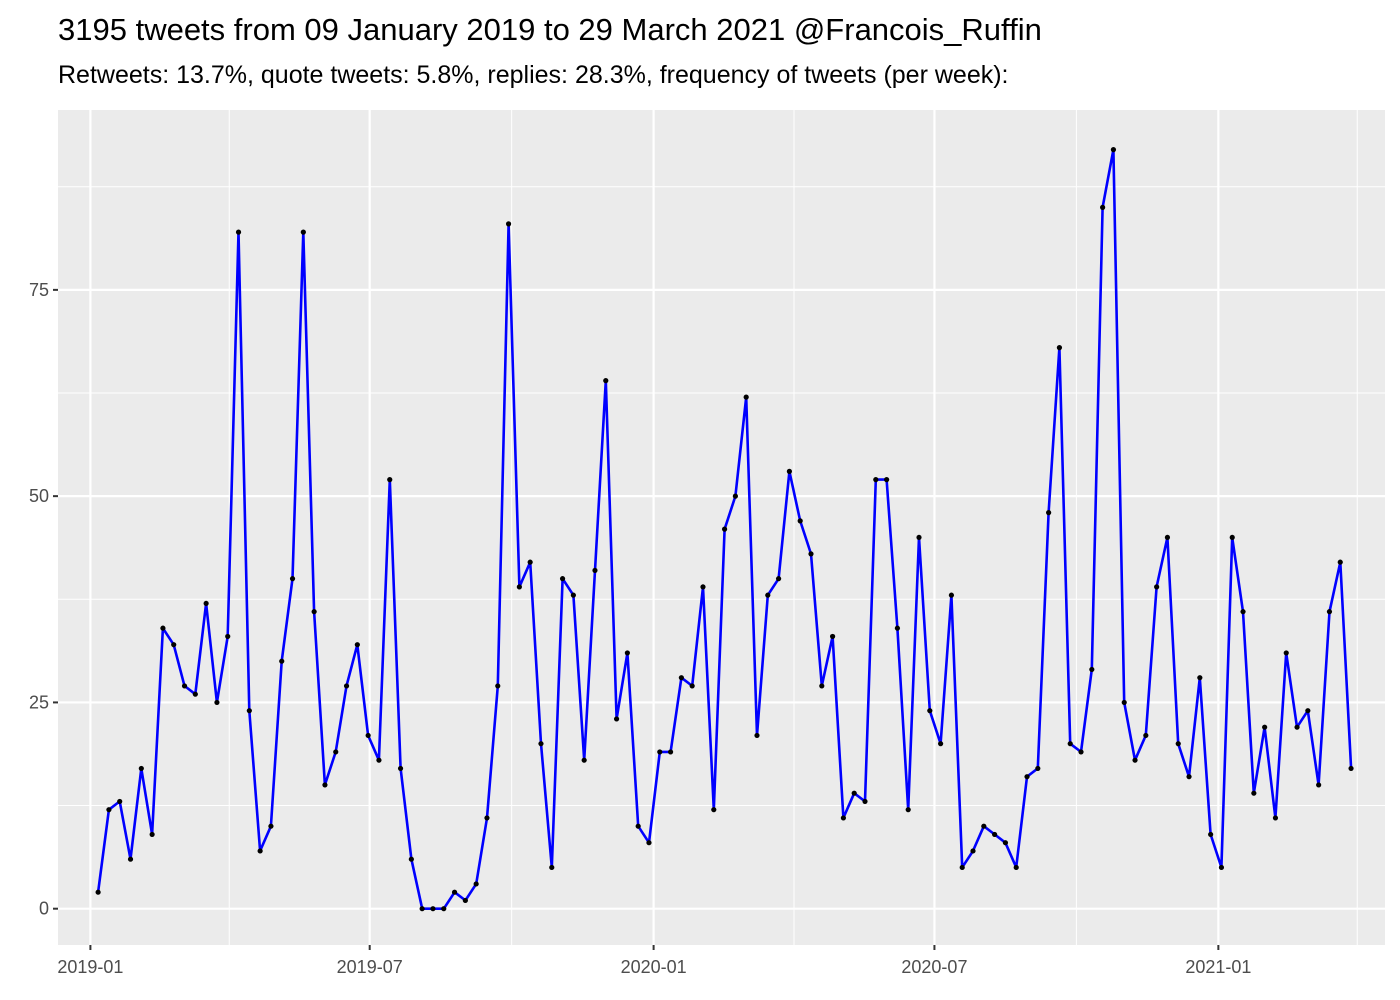 The height and width of the screenshot is (1000, 1400). What do you see at coordinates (90, 967) in the screenshot?
I see `x-tick-label: 2019-01` at bounding box center [90, 967].